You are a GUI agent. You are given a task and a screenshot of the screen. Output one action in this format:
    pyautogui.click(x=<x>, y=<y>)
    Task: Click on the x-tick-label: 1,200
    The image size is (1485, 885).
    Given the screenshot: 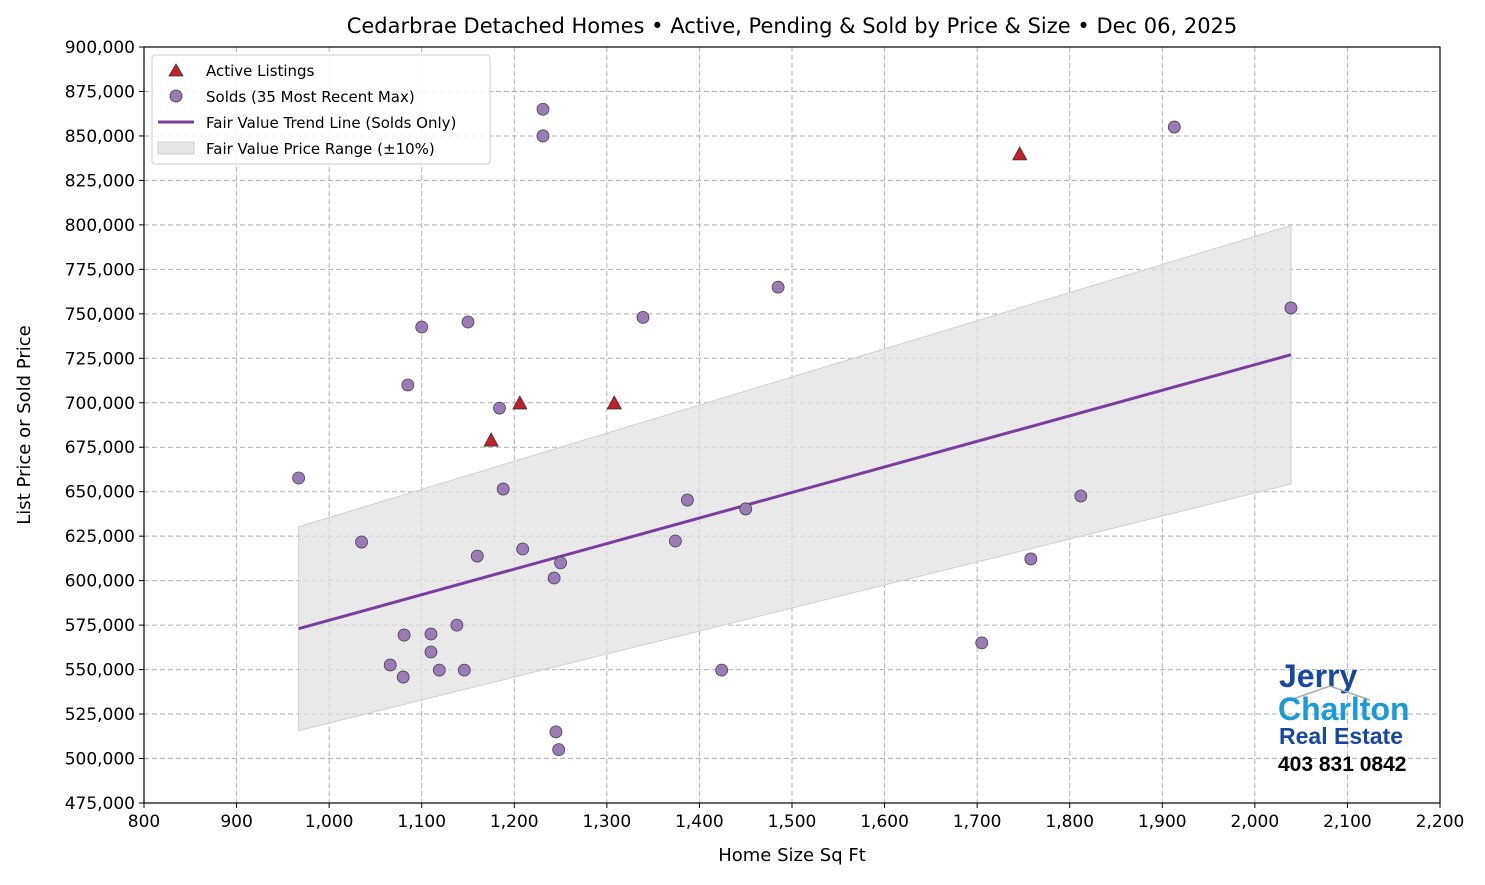 What is the action you would take?
    pyautogui.click(x=514, y=822)
    